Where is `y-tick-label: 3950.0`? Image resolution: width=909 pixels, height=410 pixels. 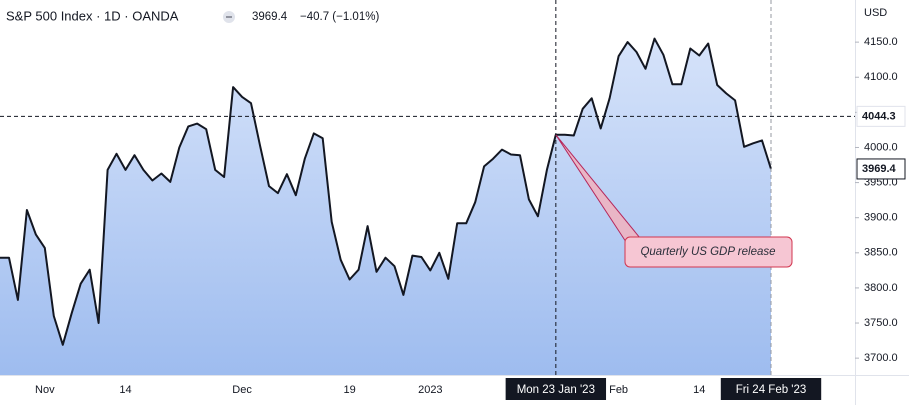
y-tick-label: 3950.0 is located at coordinates (881, 182).